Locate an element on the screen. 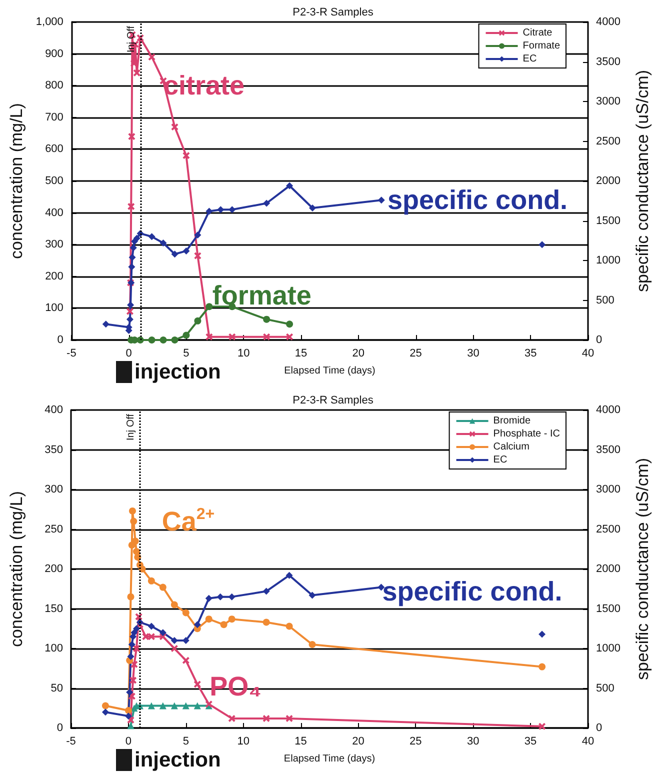 Image resolution: width=666 pixels, height=776 pixels. x-tick-label: 10 is located at coordinates (243, 354).